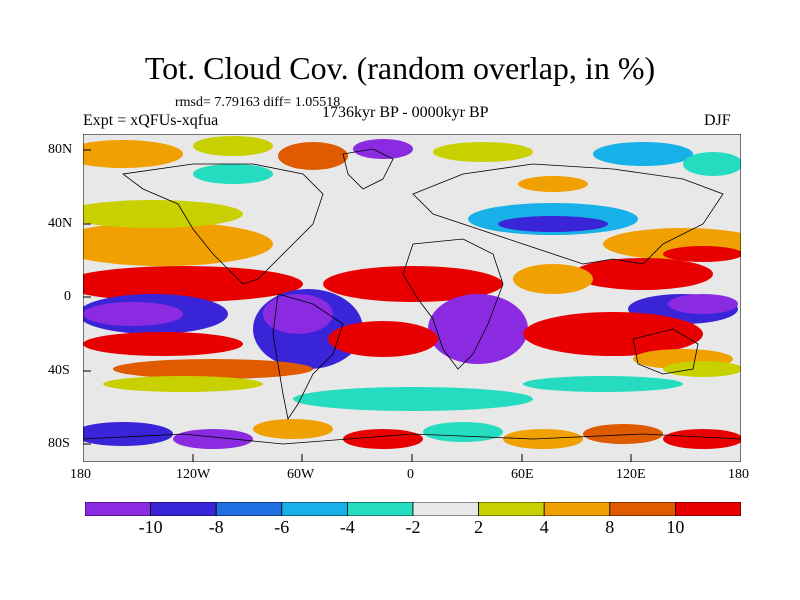 This screenshot has width=800, height=600. What do you see at coordinates (410, 474) in the screenshot?
I see `lon-label-0: 0` at bounding box center [410, 474].